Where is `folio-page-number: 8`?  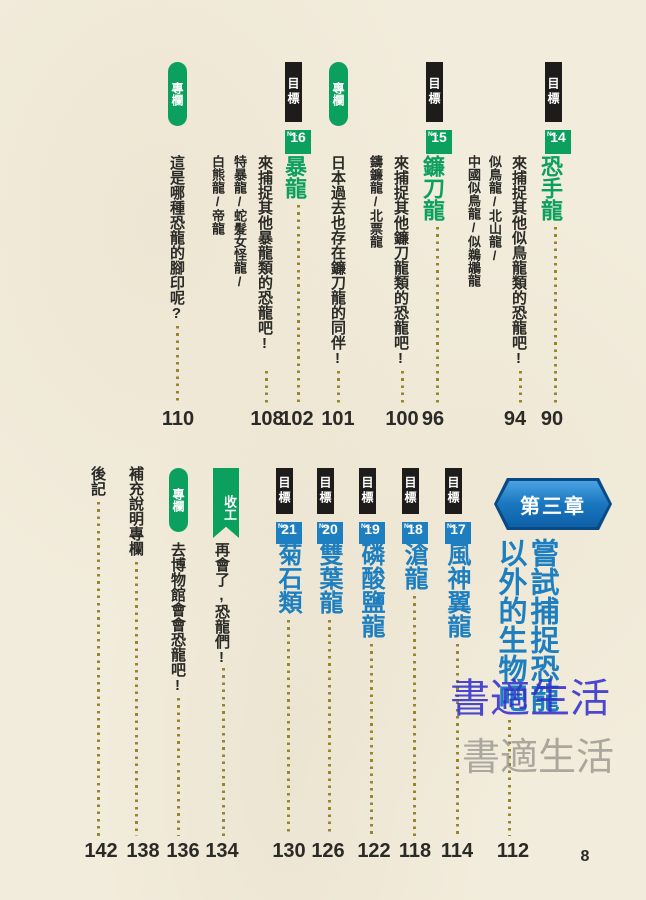
folio-page-number: 8 is located at coordinates (585, 856).